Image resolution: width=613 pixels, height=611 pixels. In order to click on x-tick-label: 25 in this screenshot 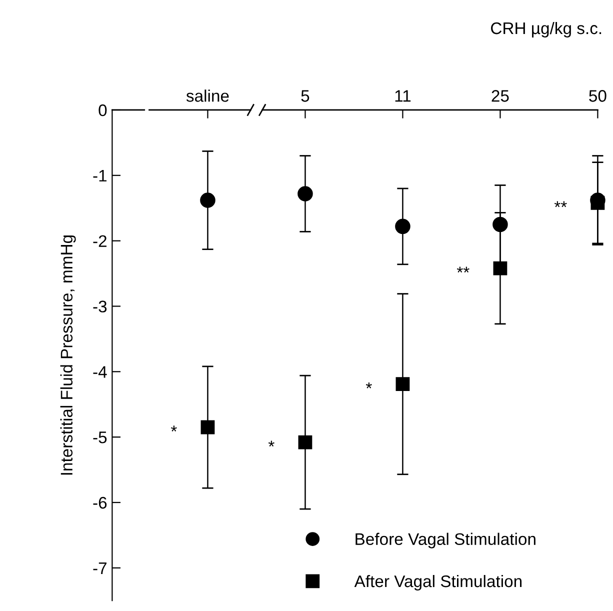, I will do `click(500, 96)`.